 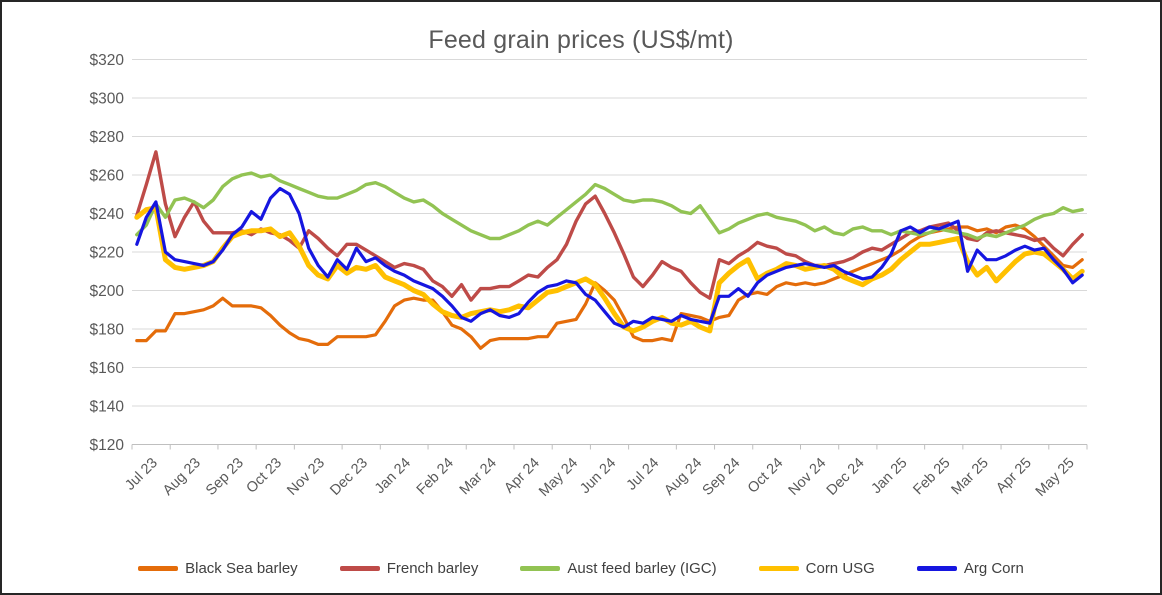 What do you see at coordinates (182, 477) in the screenshot?
I see `x-axis-tick-label: Aug 23` at bounding box center [182, 477].